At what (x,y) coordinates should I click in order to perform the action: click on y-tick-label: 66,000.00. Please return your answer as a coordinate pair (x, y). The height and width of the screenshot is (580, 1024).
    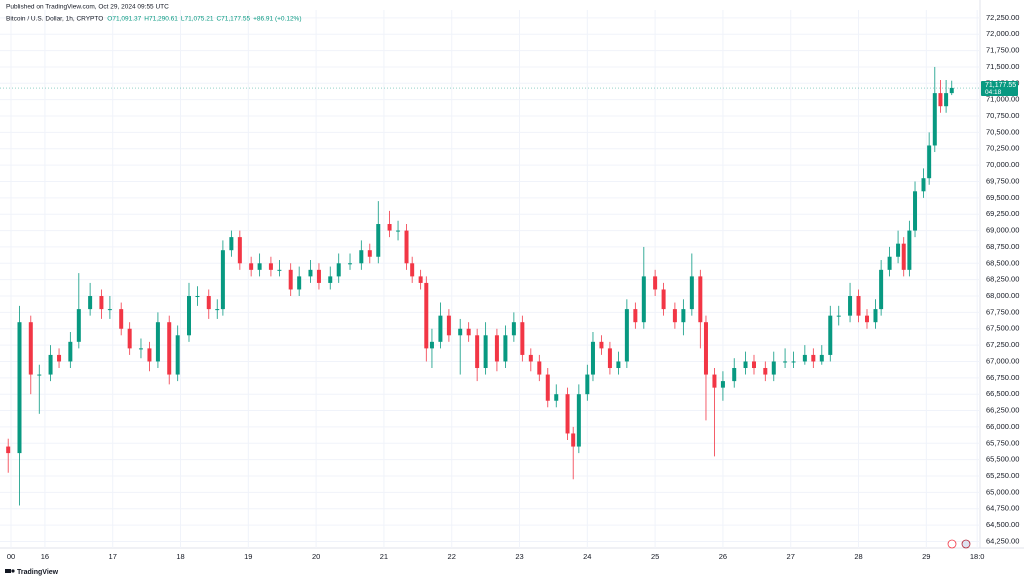
    Looking at the image, I should click on (1002, 426).